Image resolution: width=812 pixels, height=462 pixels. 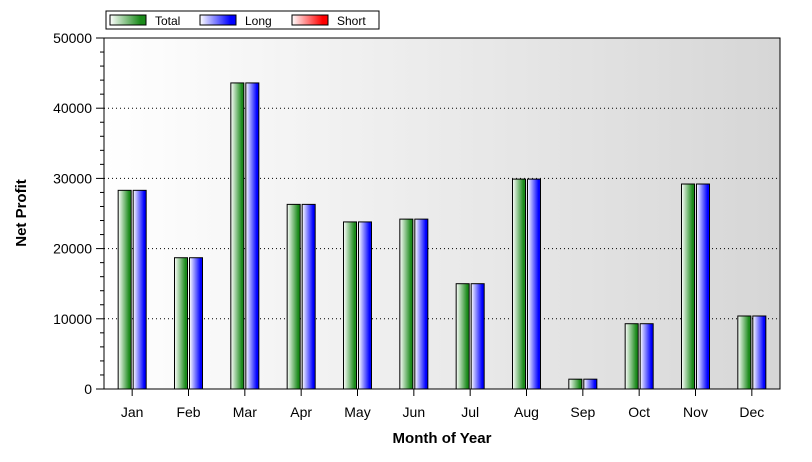 What do you see at coordinates (421, 304) in the screenshot?
I see `bar-long-jun` at bounding box center [421, 304].